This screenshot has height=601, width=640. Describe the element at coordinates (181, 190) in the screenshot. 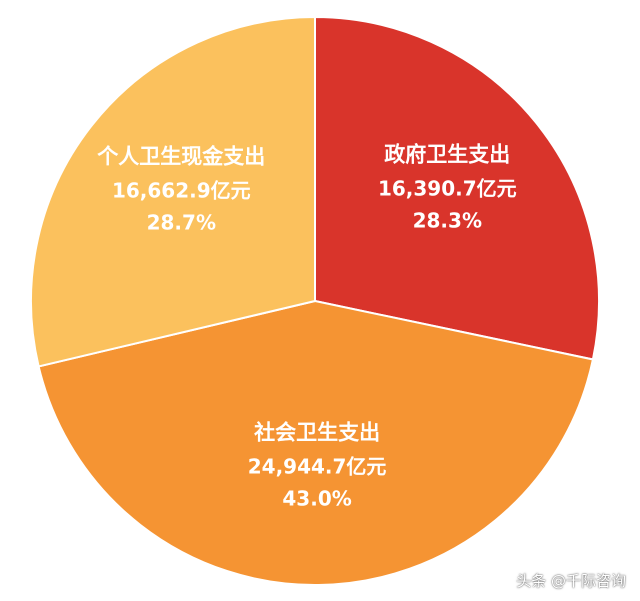

I see `slice-label-value-personal: 16,662.9亿元` at that location.